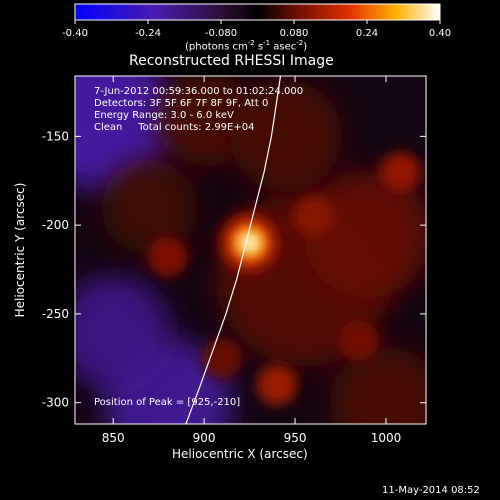 The width and height of the screenshot is (500, 500). What do you see at coordinates (249, 242) in the screenshot?
I see `peak-source` at bounding box center [249, 242].